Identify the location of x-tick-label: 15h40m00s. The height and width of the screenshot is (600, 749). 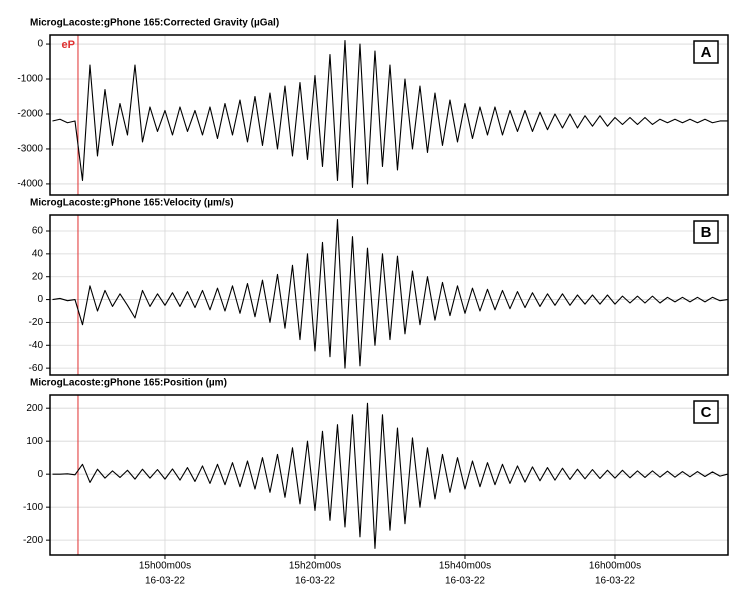
(465, 566).